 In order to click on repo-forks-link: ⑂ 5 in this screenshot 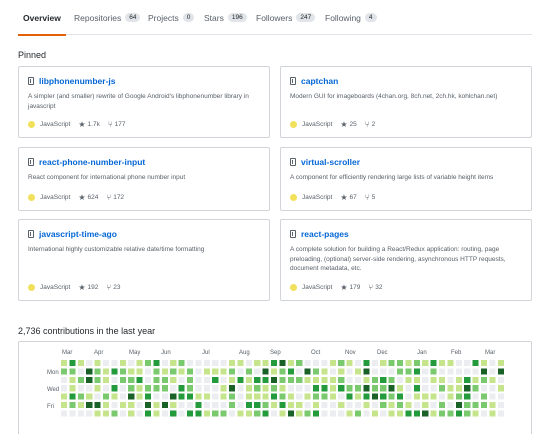, I will do `click(370, 197)`.